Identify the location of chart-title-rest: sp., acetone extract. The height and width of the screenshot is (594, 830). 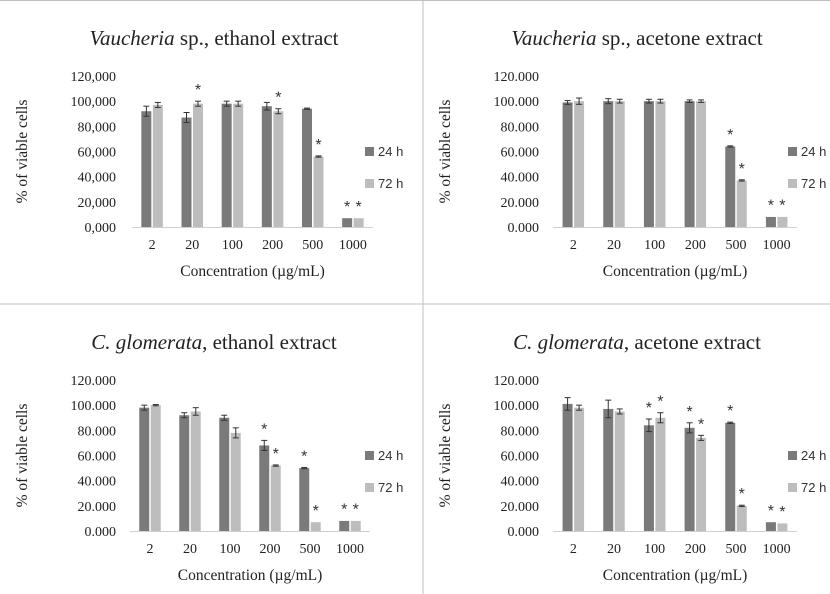
(679, 38).